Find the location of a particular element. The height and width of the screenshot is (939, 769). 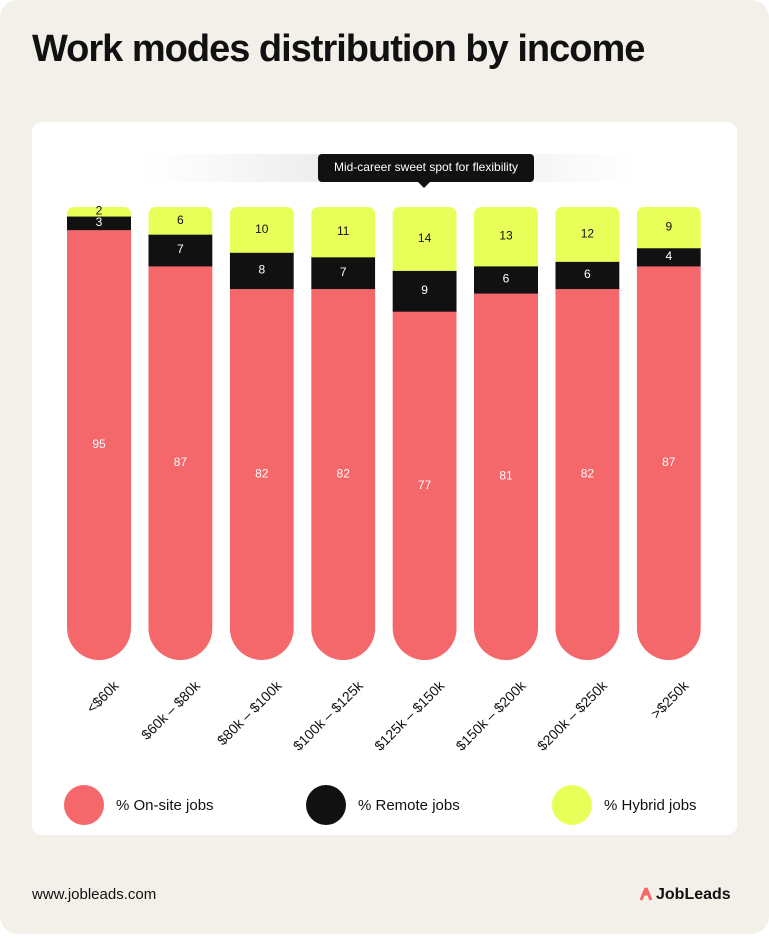

annotation: Mid-career sweet spot for flexibility is located at coordinates (426, 167).